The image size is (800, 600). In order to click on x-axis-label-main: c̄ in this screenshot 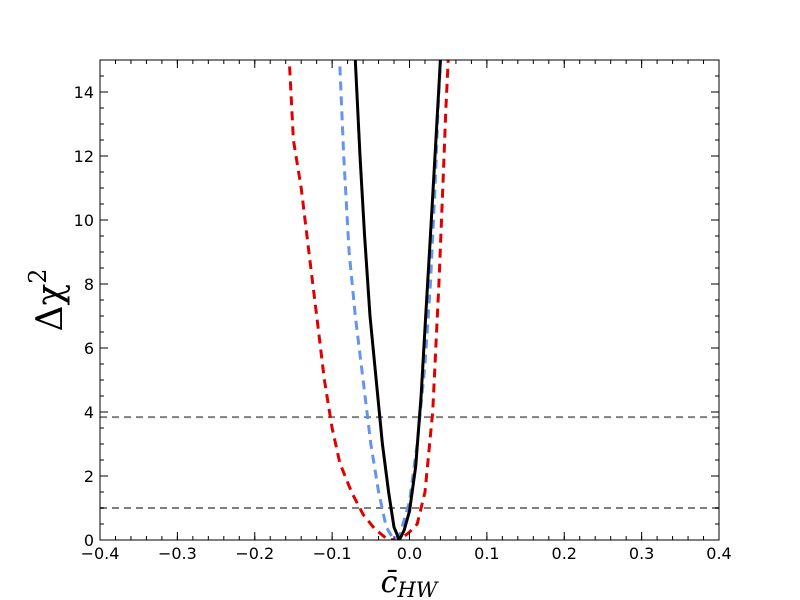, I will do `click(389, 582)`.